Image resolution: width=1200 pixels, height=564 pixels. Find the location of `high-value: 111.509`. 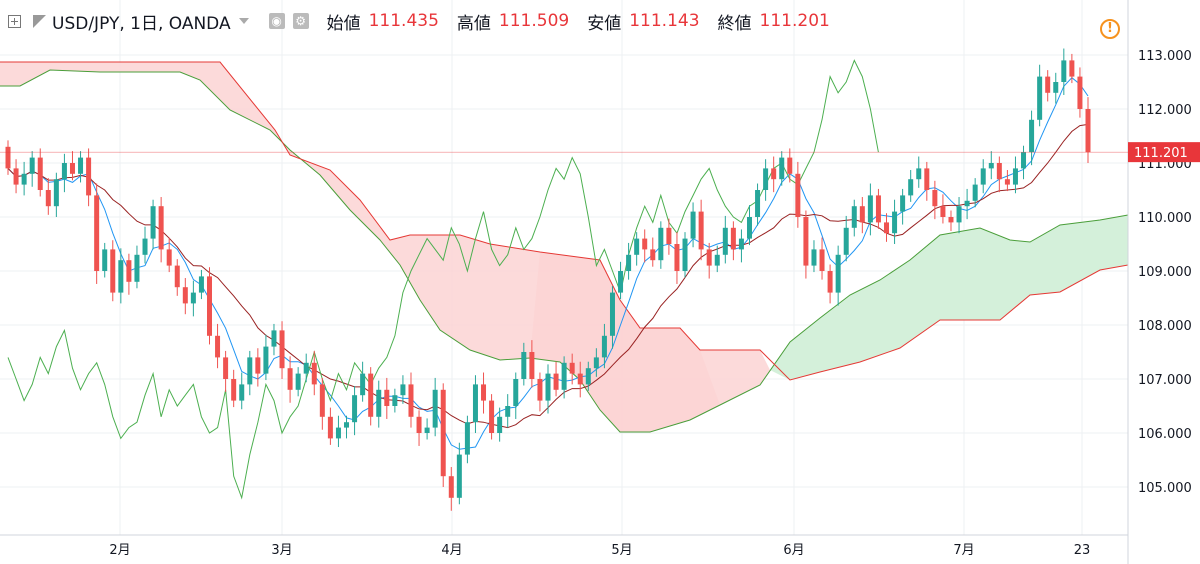

high-value: 111.509 is located at coordinates (534, 21).